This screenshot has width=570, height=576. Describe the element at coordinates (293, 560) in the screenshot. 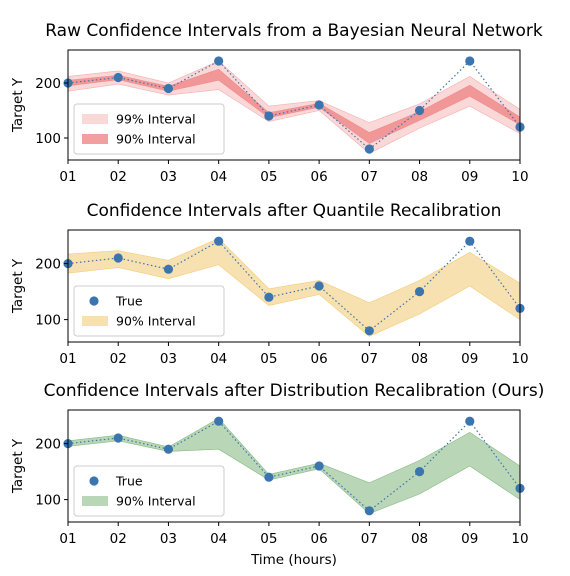

I see `x-axis-label: Time (hours)` at that location.